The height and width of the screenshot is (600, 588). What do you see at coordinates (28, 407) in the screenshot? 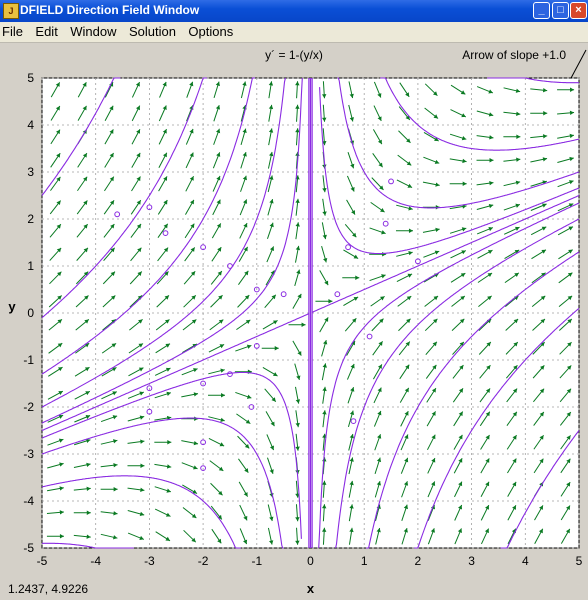
I see `y-tick-label: -2` at bounding box center [28, 407].